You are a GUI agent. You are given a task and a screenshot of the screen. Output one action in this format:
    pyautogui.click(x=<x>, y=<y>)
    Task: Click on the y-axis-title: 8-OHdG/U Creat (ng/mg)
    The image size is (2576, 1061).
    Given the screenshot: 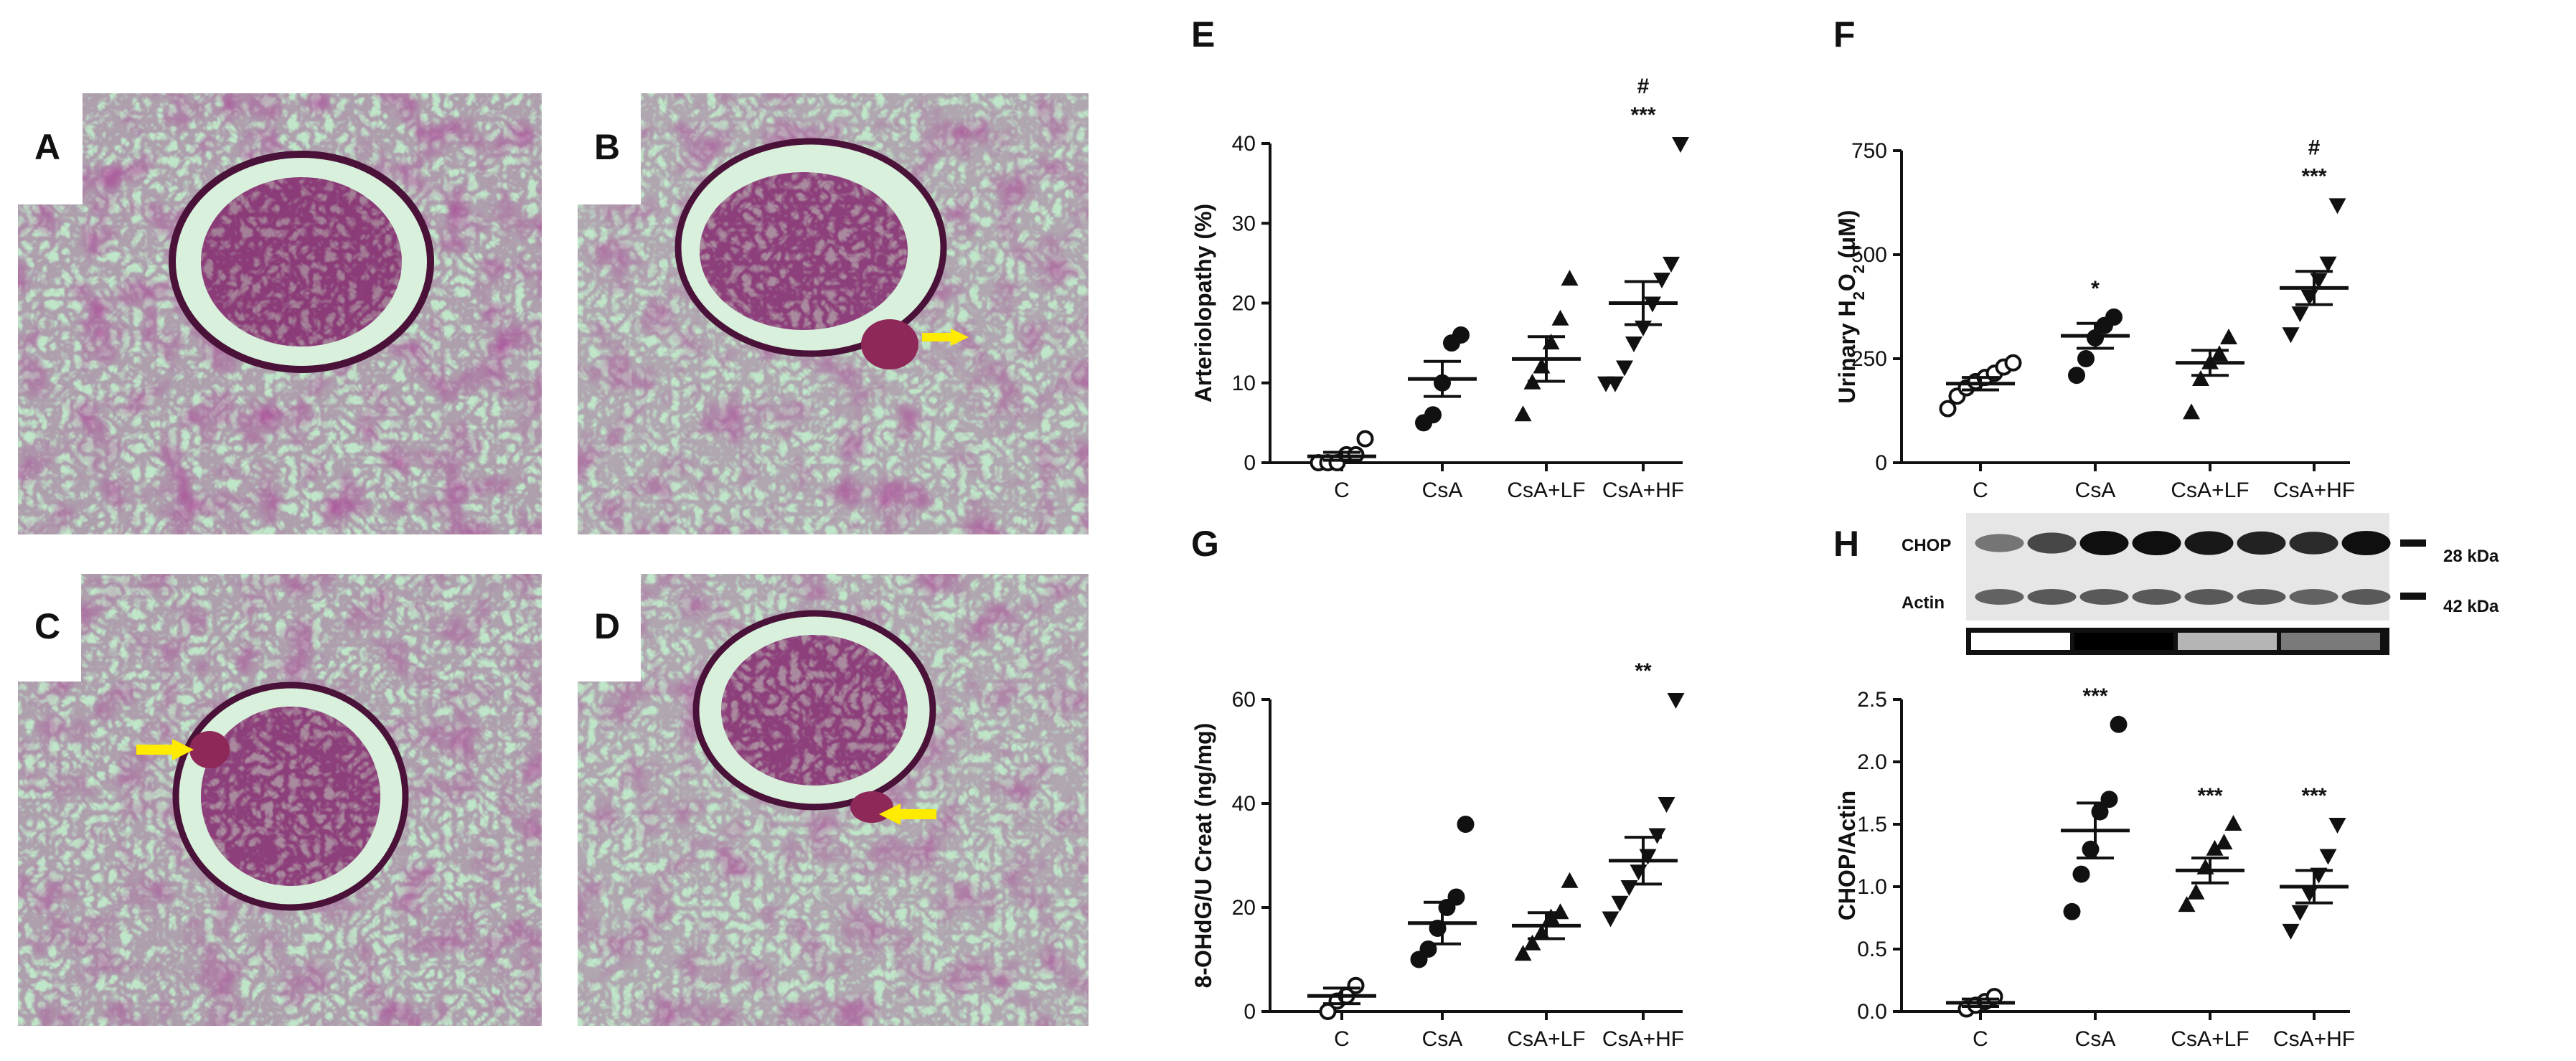 What is the action you would take?
    pyautogui.click(x=1203, y=856)
    